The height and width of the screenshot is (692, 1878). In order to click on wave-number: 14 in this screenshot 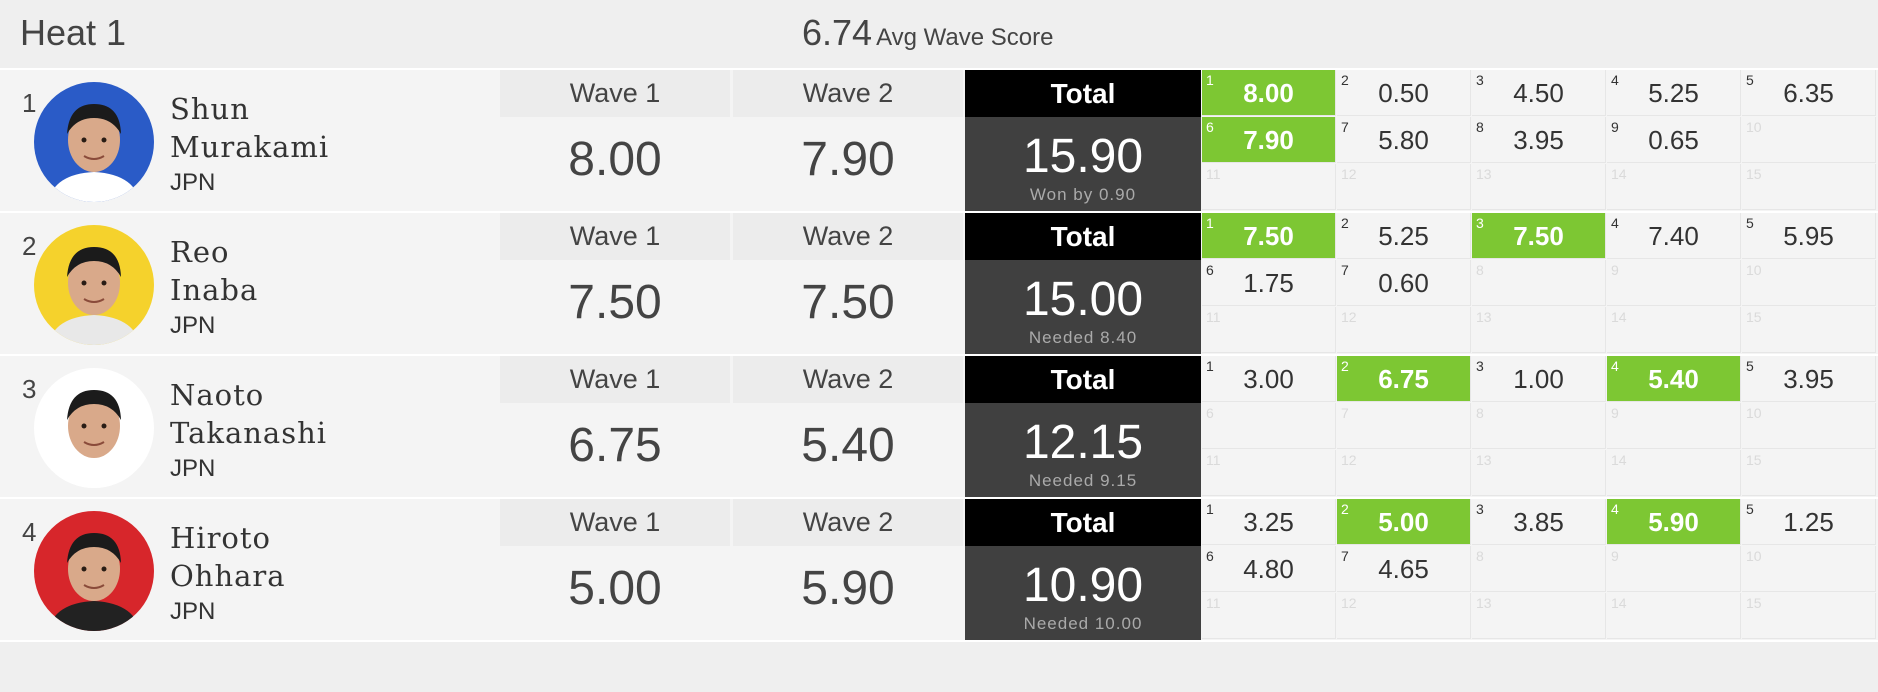, I will do `click(1619, 174)`.